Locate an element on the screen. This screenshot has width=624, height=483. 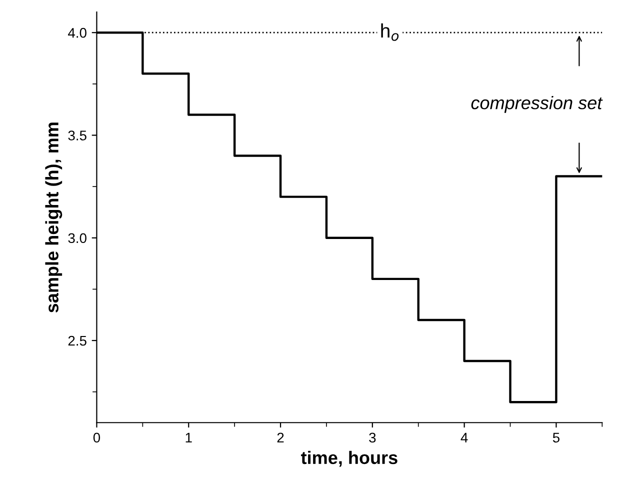
x-tick-label: 2 is located at coordinates (280, 437).